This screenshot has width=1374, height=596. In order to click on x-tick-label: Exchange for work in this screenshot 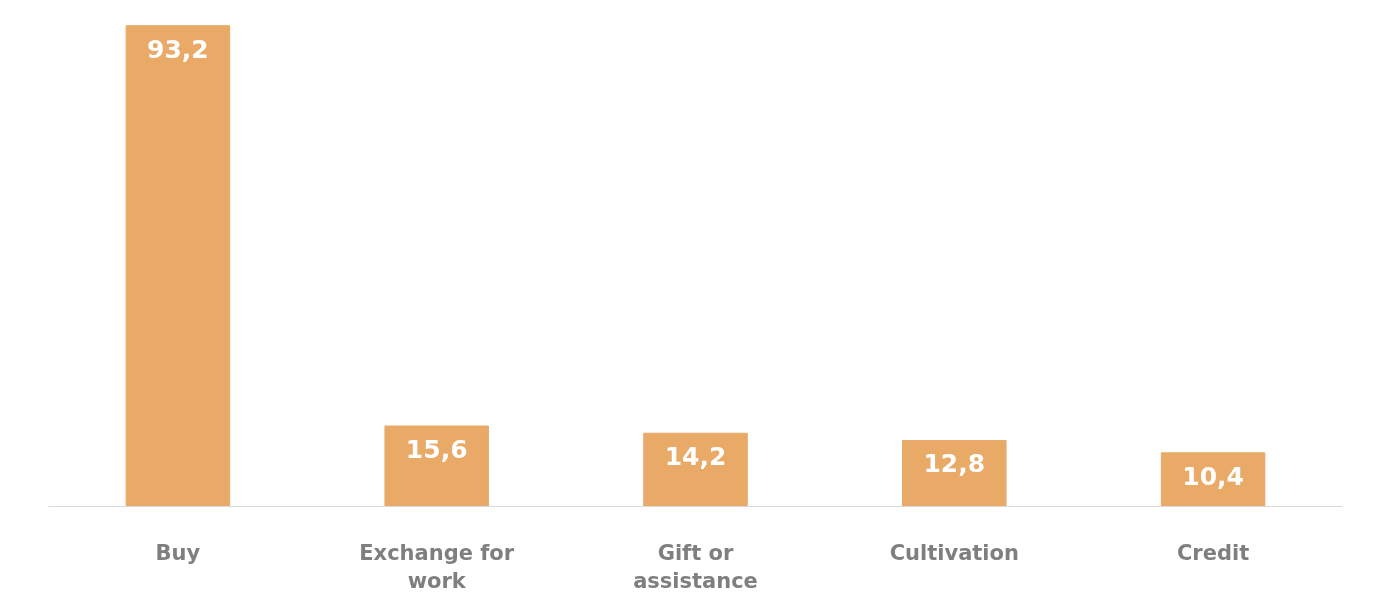, I will do `click(437, 567)`.